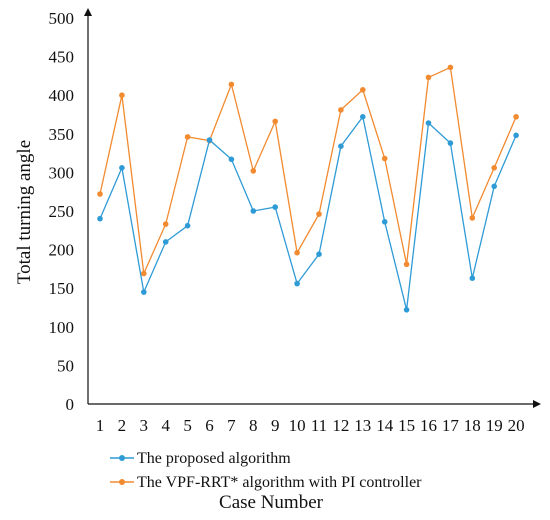  I want to click on legend-marker-vpf-rrt, so click(122, 482).